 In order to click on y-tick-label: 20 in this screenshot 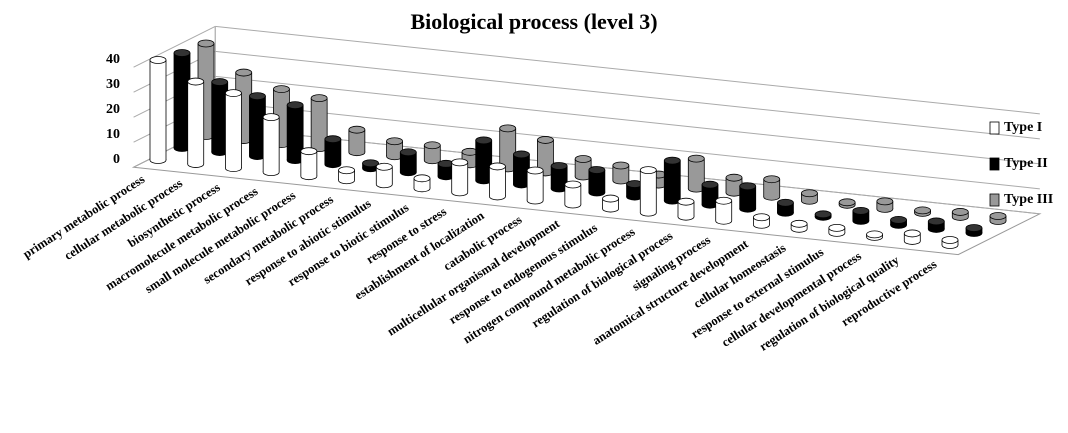, I will do `click(113, 109)`.